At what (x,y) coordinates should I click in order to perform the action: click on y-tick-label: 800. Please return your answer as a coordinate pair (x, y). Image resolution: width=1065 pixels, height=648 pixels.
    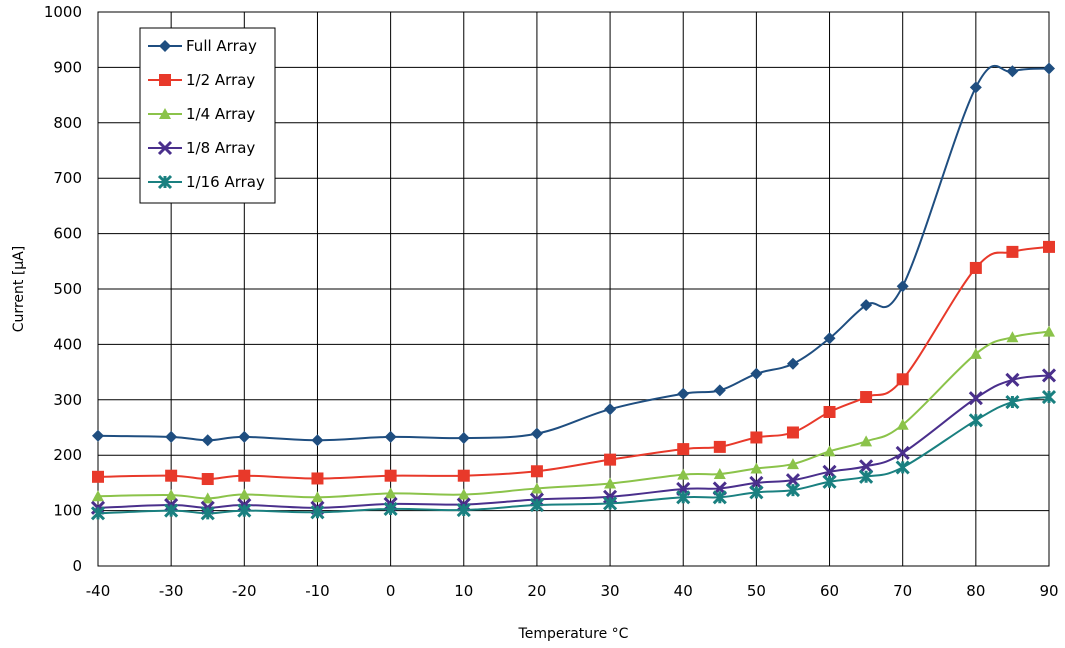
    Looking at the image, I should click on (67, 123).